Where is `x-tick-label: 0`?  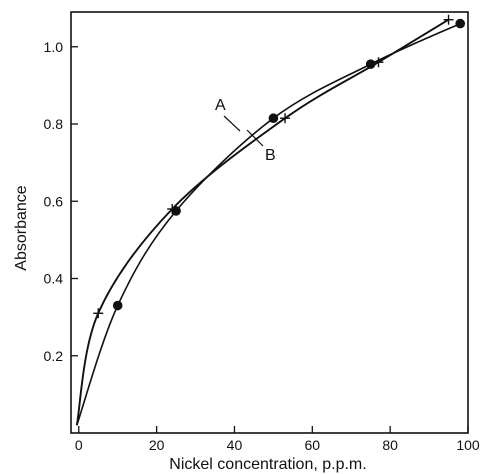 x-tick-label: 0 is located at coordinates (79, 445).